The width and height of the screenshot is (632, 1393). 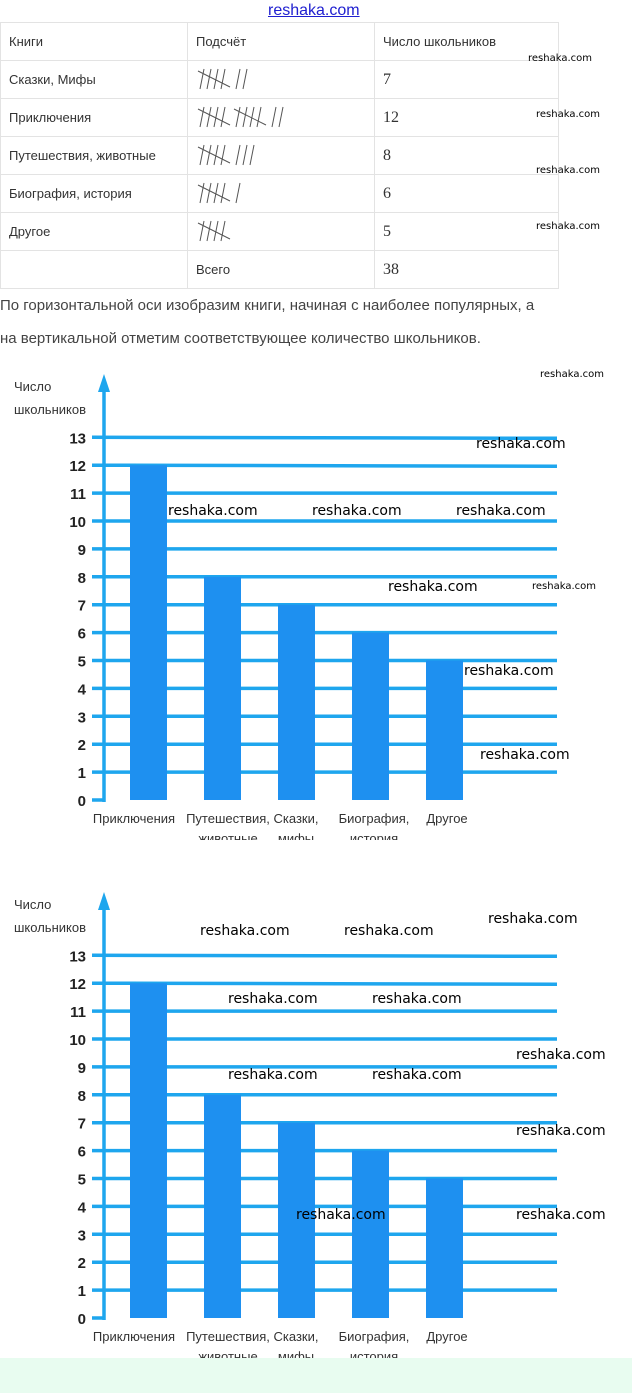 What do you see at coordinates (94, 79) in the screenshot?
I see `book-name: Сказки, Мифы` at bounding box center [94, 79].